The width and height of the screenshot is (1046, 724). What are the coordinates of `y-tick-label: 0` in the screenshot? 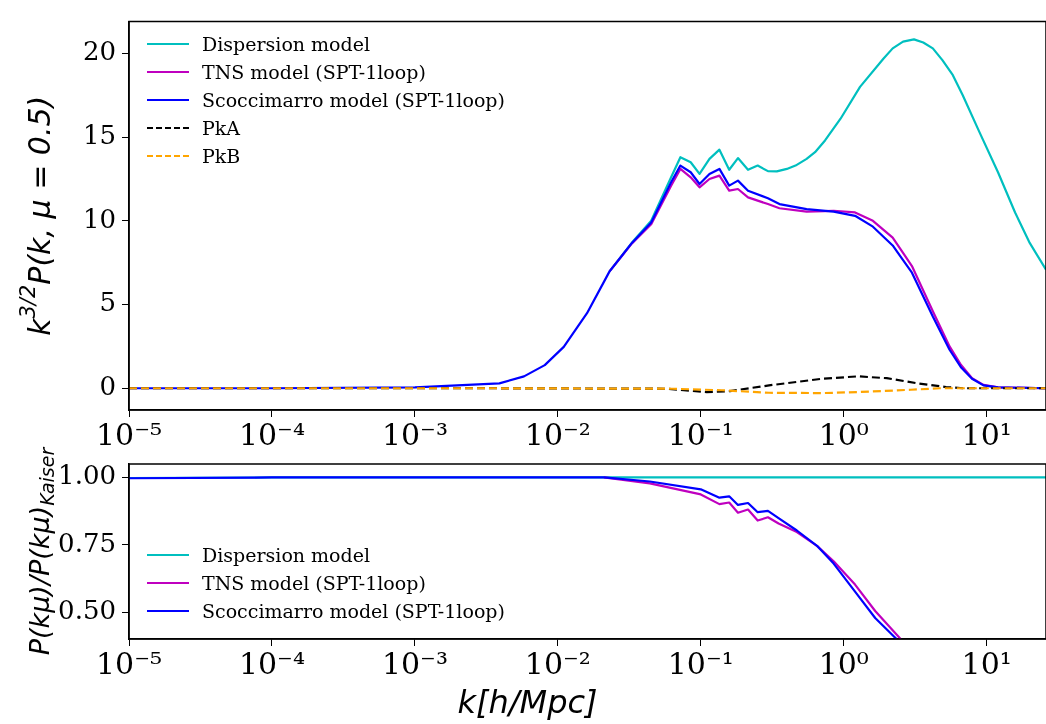 It's located at (107, 385).